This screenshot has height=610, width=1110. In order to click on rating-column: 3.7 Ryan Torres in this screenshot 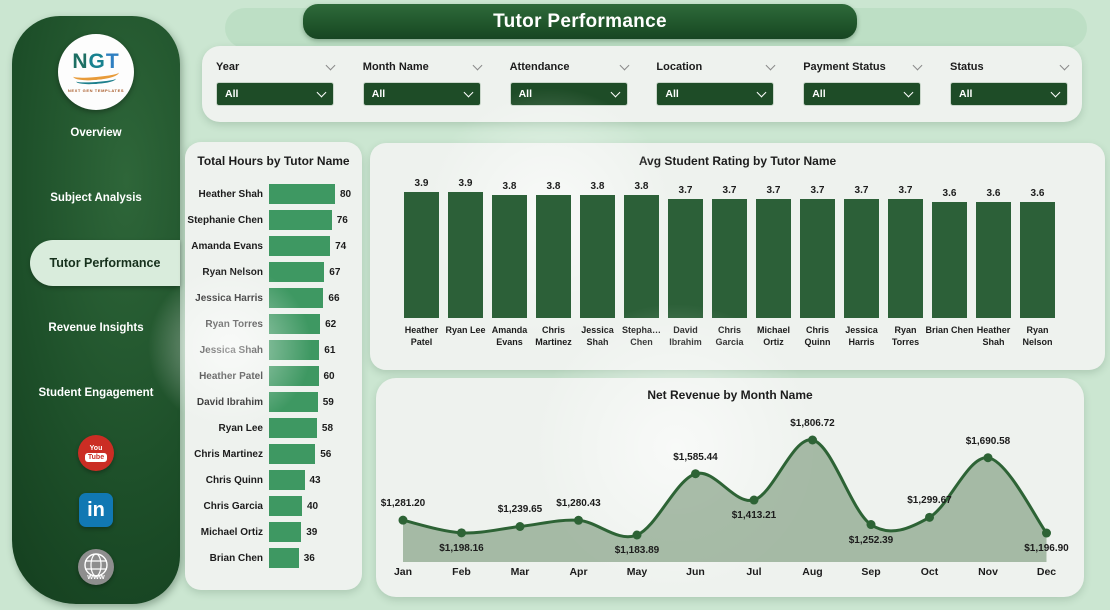, I will do `click(905, 262)`.